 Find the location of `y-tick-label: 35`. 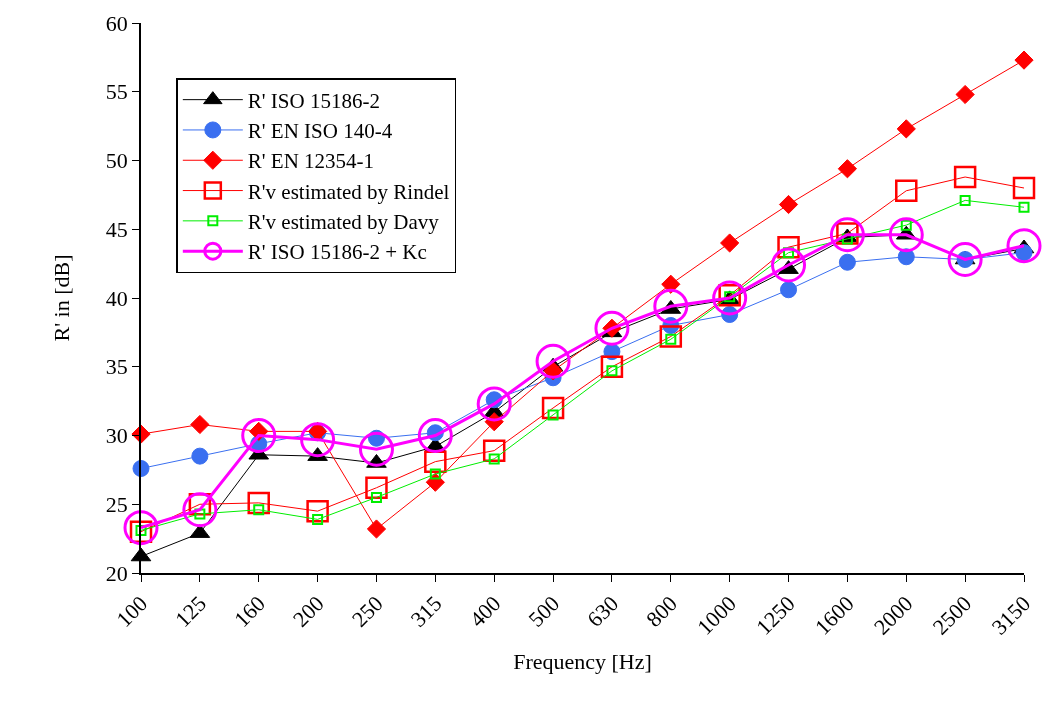

y-tick-label: 35 is located at coordinates (116, 367).